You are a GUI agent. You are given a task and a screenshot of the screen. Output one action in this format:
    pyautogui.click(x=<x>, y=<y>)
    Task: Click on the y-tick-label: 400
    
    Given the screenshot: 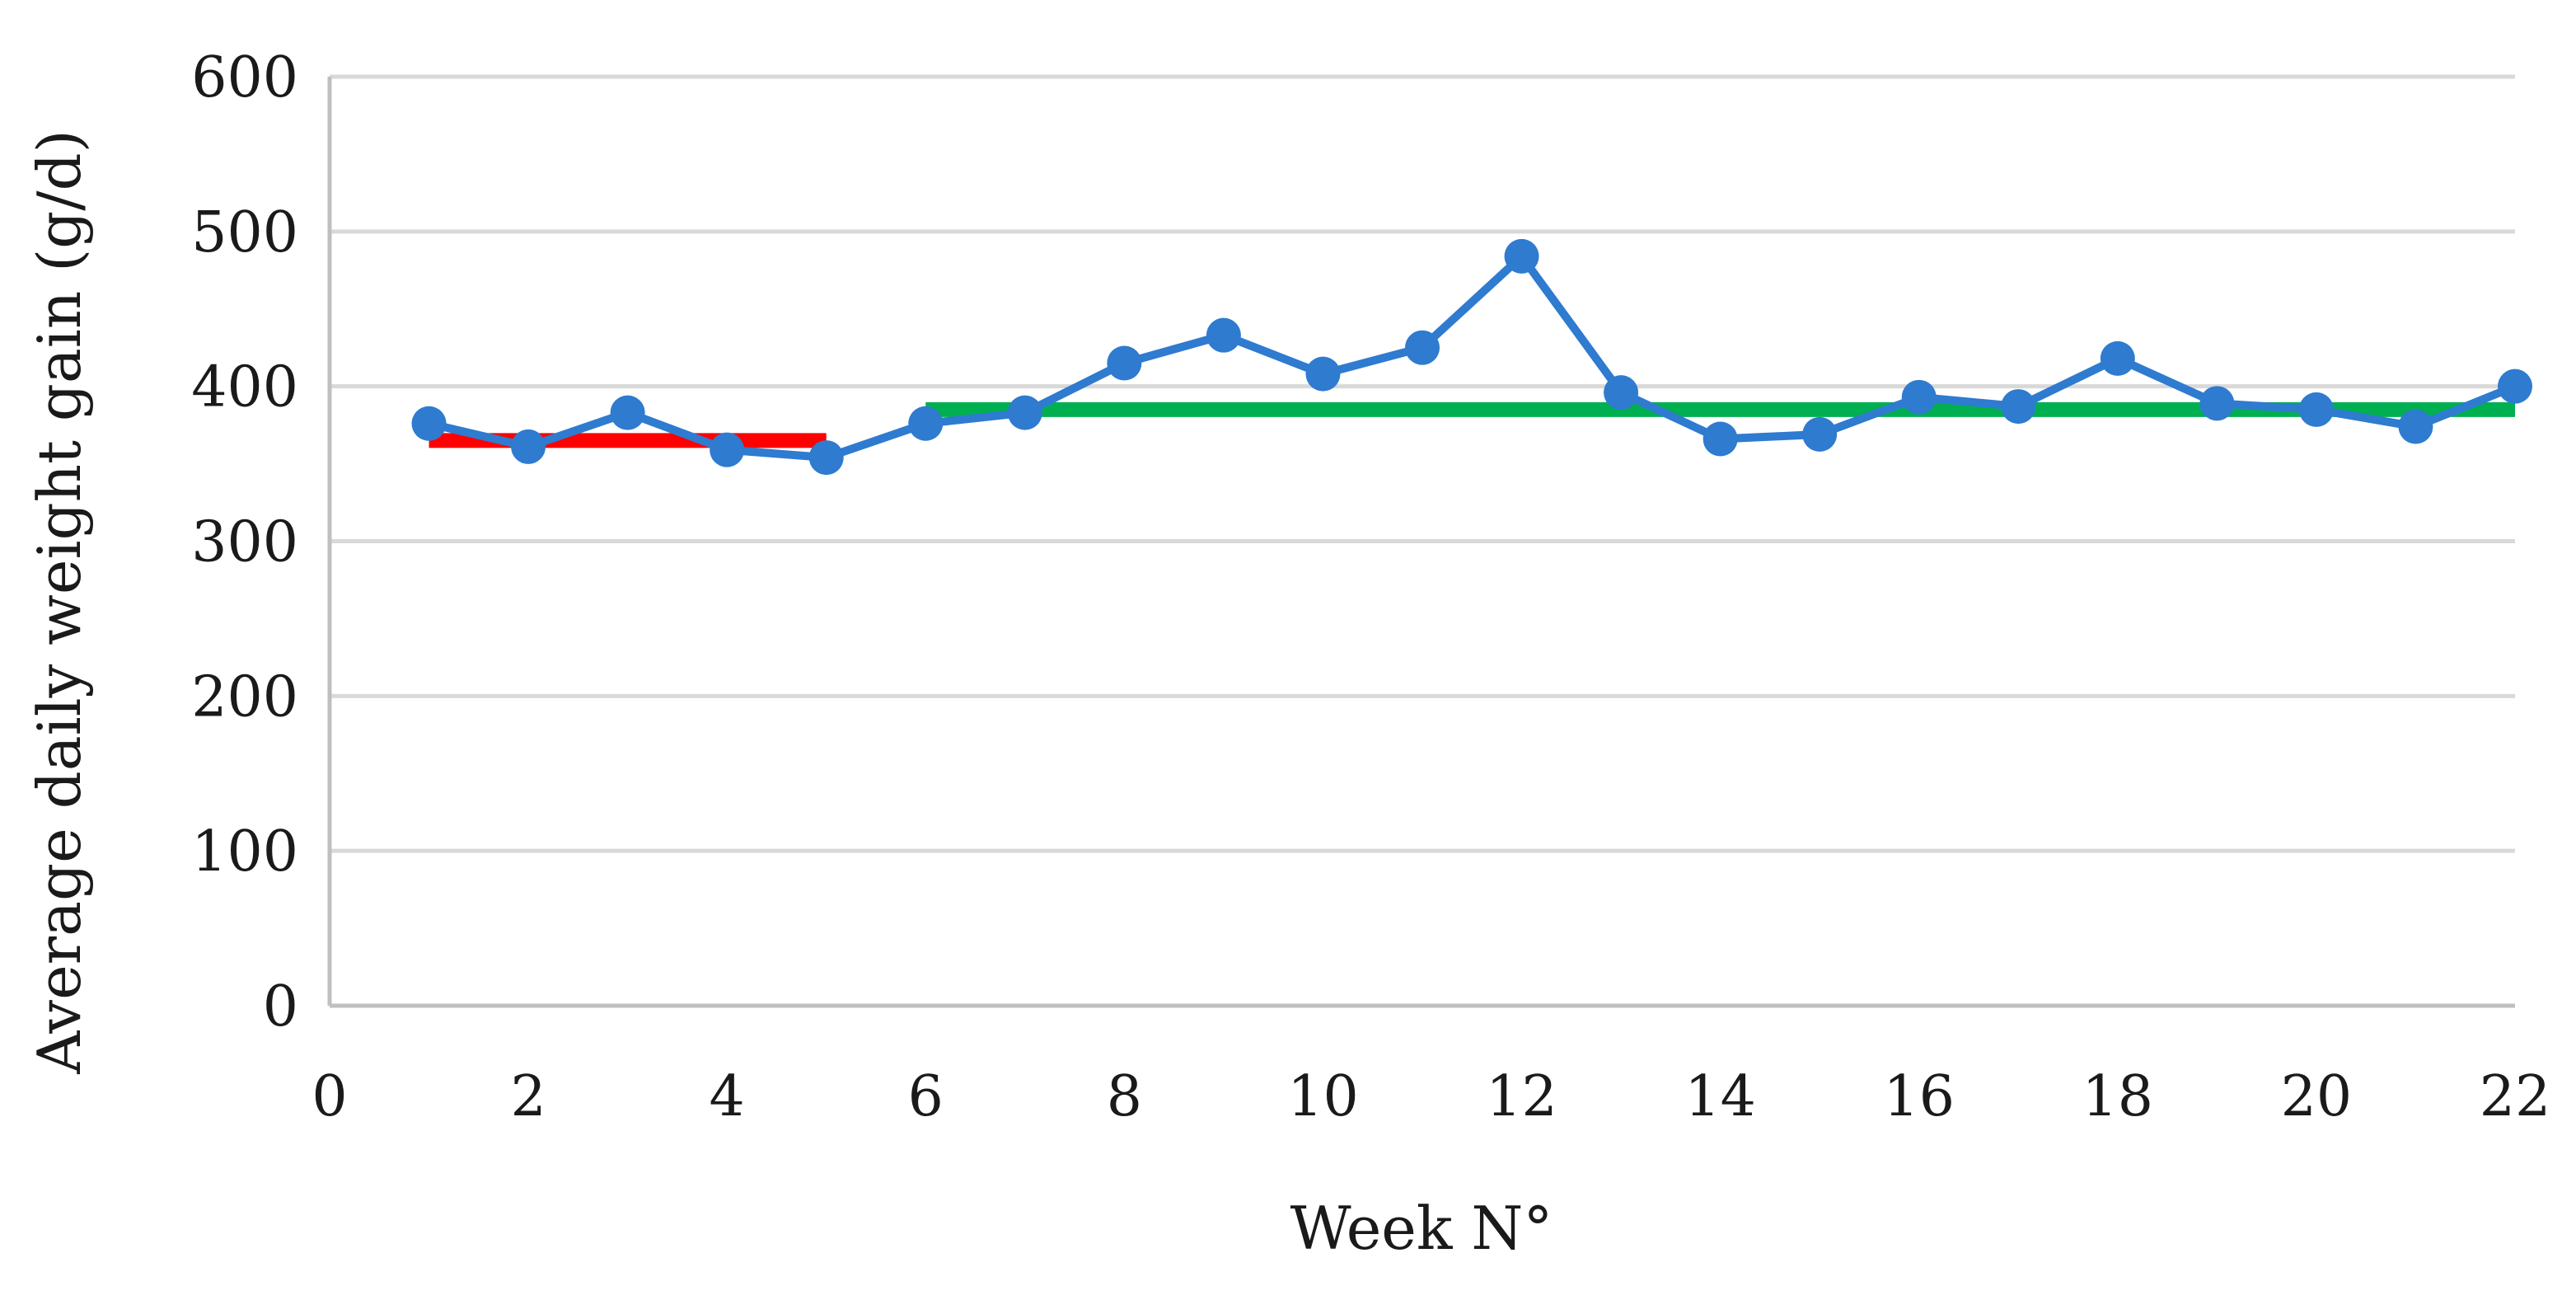 What is the action you would take?
    pyautogui.click(x=244, y=388)
    